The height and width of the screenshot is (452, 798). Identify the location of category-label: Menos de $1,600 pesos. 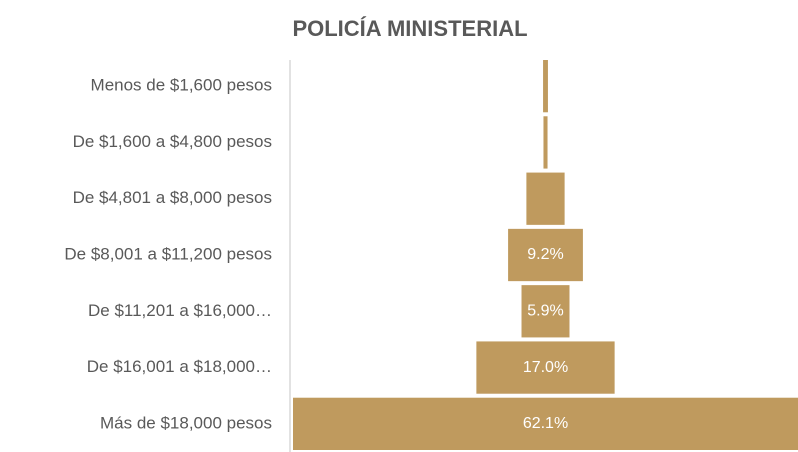
(181, 85).